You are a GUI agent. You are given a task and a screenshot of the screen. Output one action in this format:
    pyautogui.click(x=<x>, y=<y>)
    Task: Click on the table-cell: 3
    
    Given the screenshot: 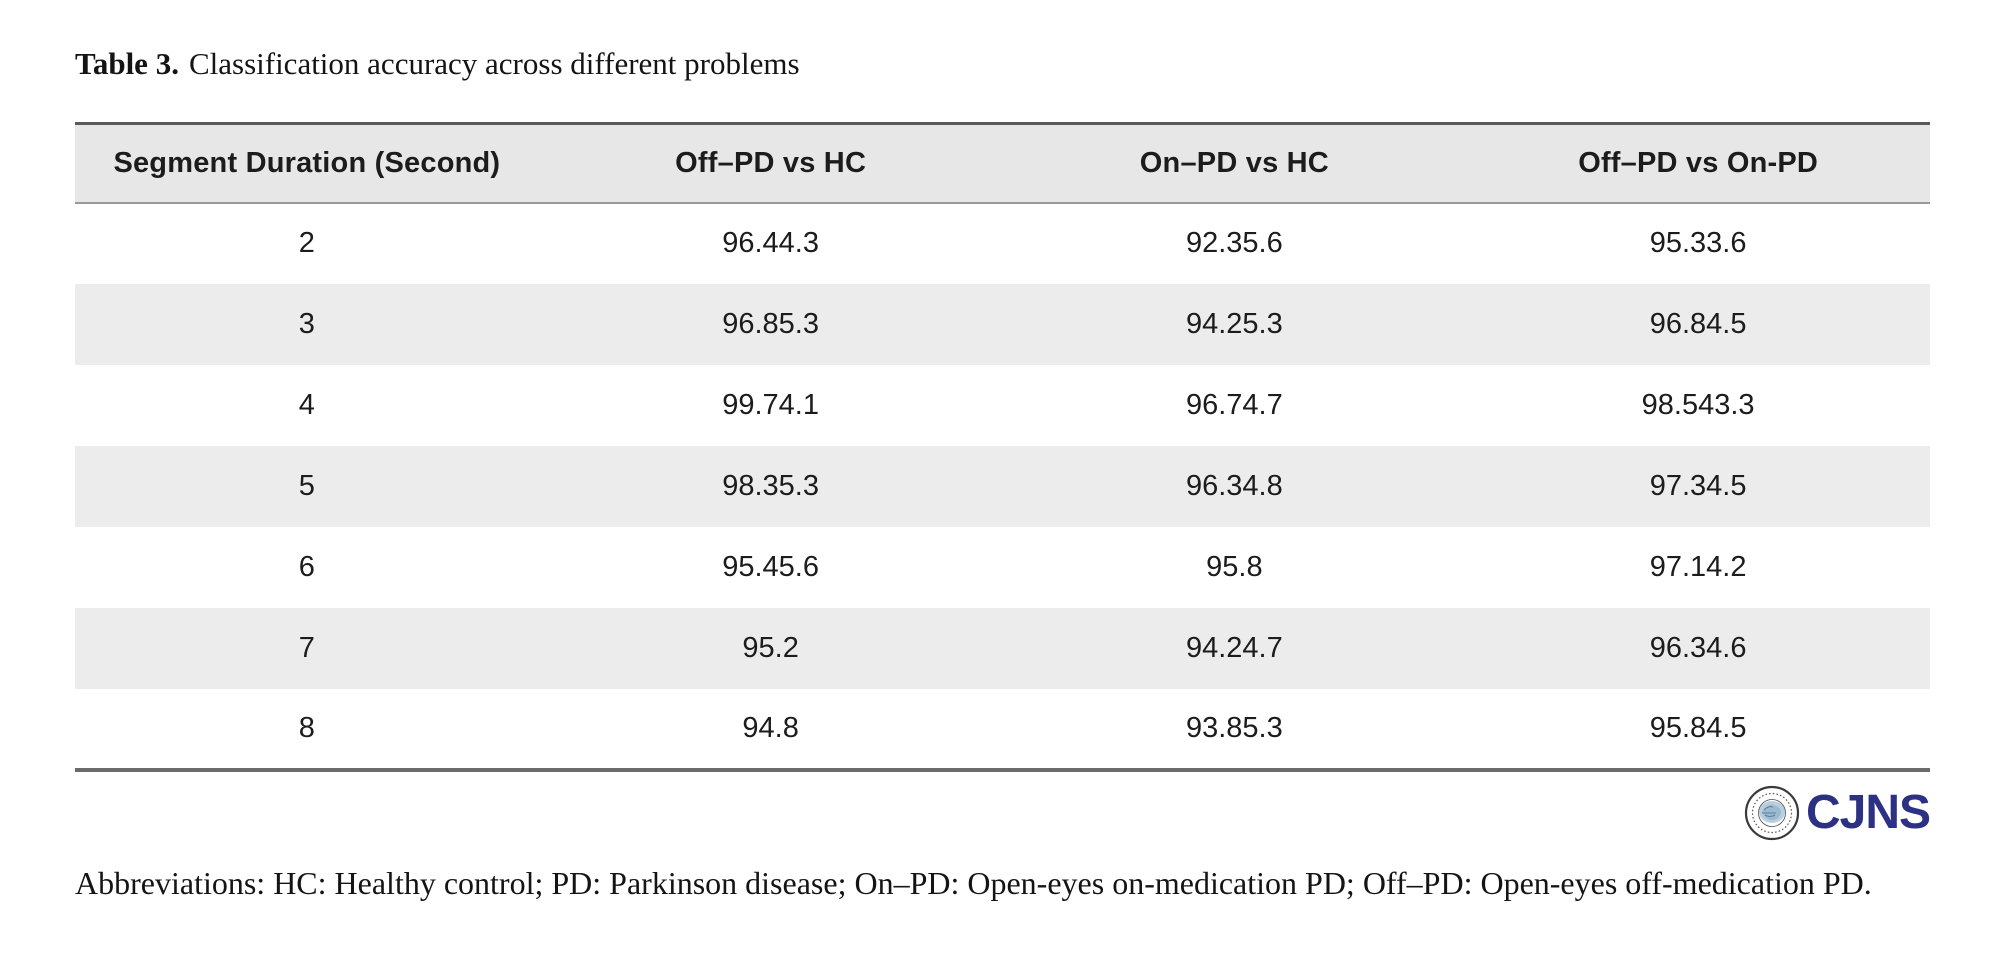 What is the action you would take?
    pyautogui.click(x=306, y=323)
    